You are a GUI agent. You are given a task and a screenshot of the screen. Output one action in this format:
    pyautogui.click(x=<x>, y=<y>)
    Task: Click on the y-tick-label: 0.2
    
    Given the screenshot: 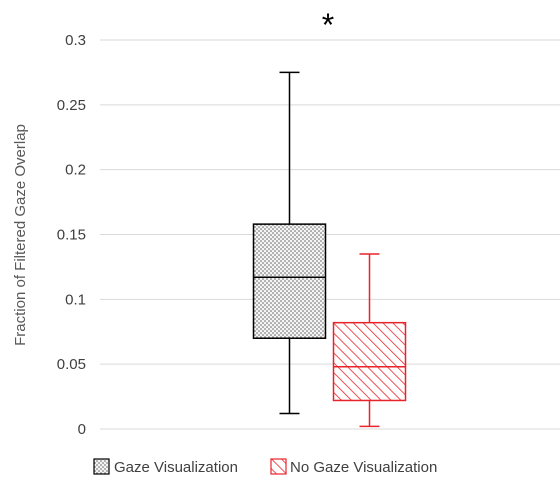 What is the action you would take?
    pyautogui.click(x=75, y=170)
    